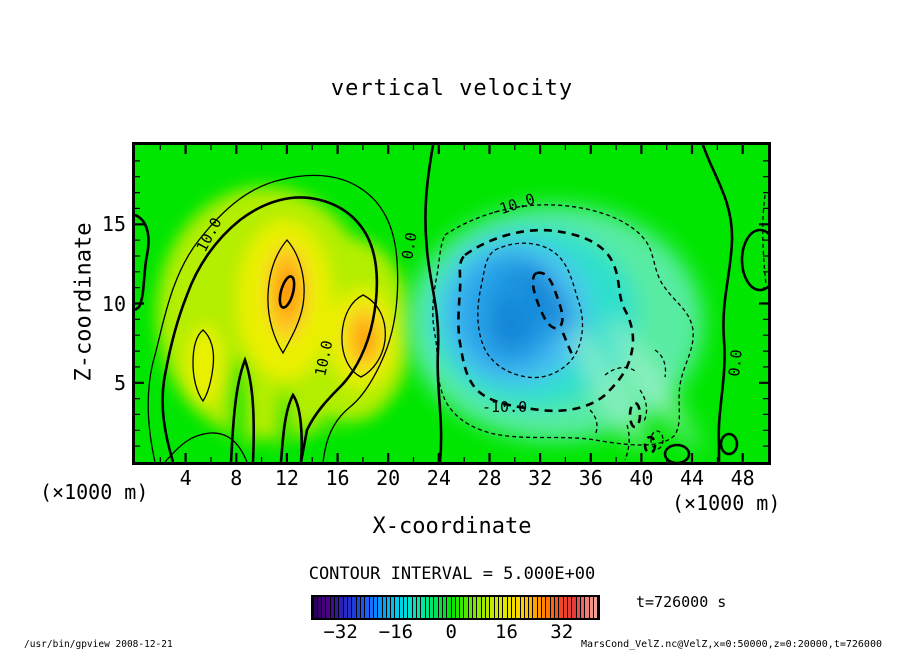  What do you see at coordinates (489, 478) in the screenshot?
I see `x-tick-label: 28` at bounding box center [489, 478].